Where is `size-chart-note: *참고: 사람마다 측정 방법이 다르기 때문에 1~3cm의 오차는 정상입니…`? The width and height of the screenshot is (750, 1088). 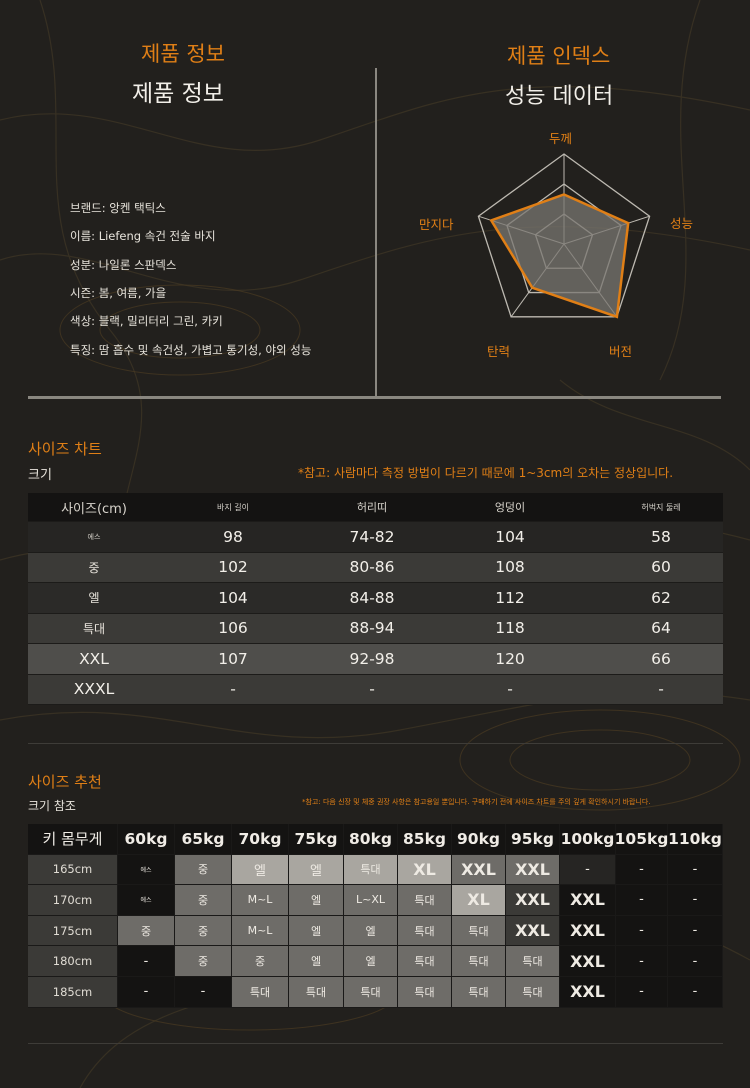 size-chart-note: *참고: 사람마다 측정 방법이 다르기 때문에 1~3cm의 오차는 정상입니… is located at coordinates (486, 473).